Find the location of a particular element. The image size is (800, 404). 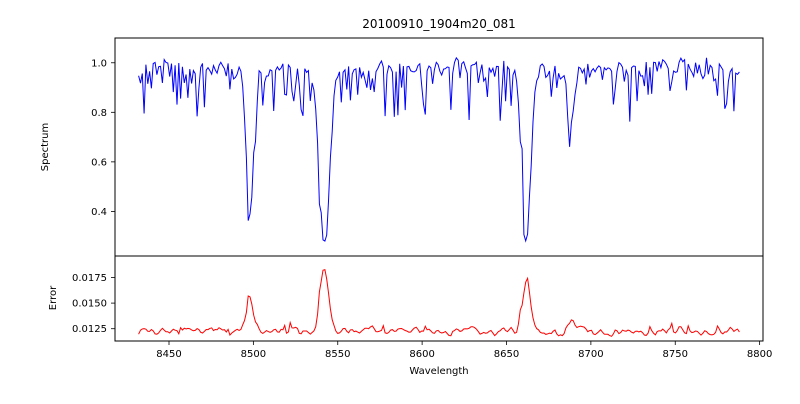

error-y-tick-label: 0.0175 is located at coordinates (89, 278).